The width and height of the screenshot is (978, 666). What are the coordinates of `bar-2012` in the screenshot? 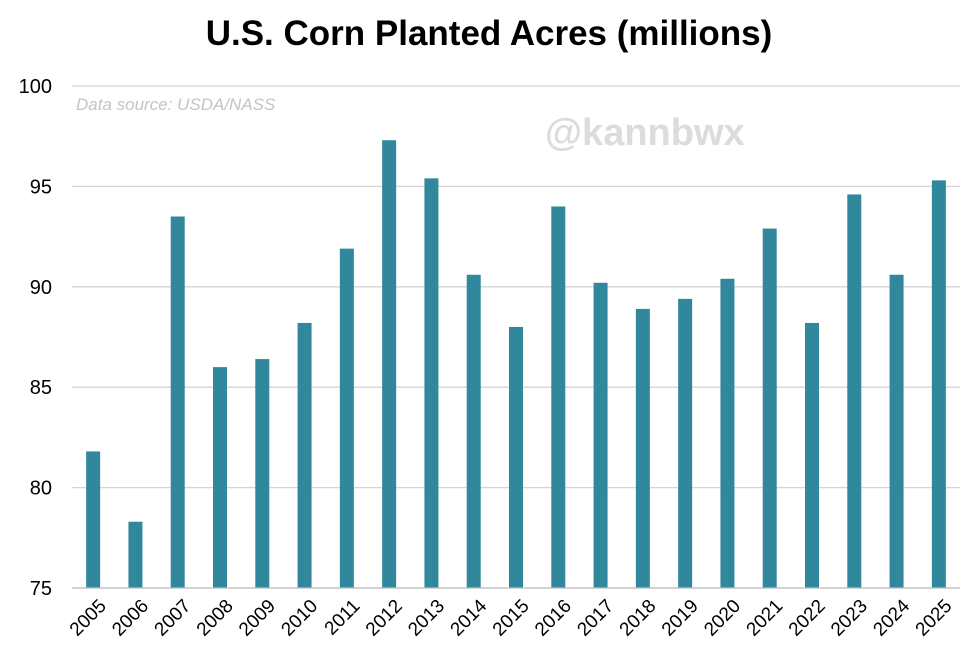 It's located at (389, 364).